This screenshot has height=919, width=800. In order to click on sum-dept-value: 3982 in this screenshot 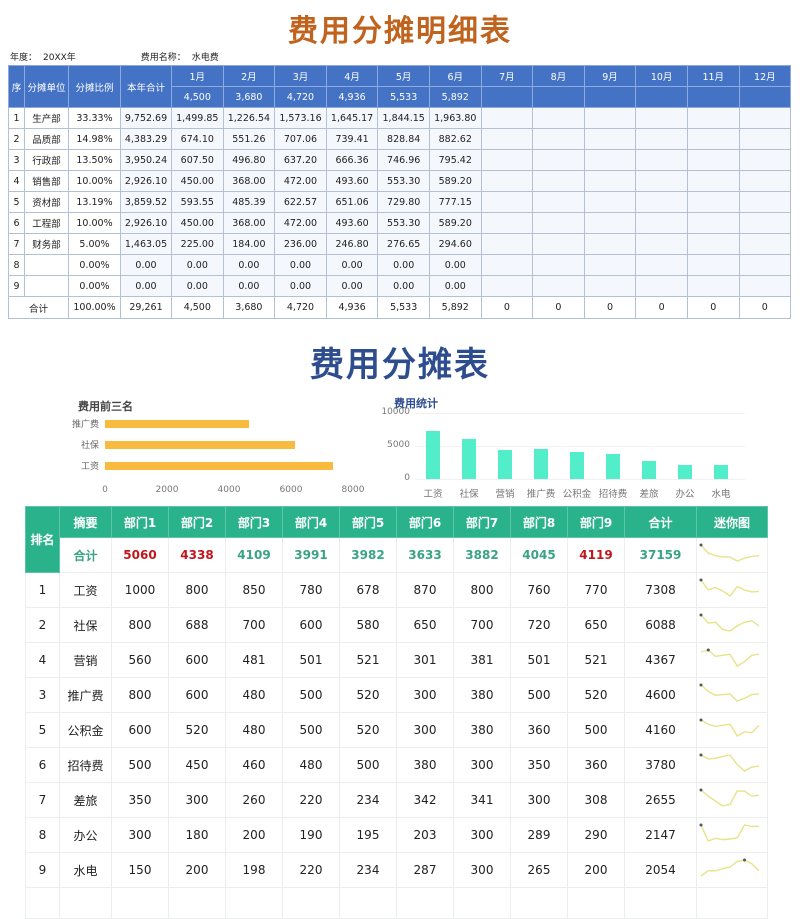, I will do `click(368, 555)`.